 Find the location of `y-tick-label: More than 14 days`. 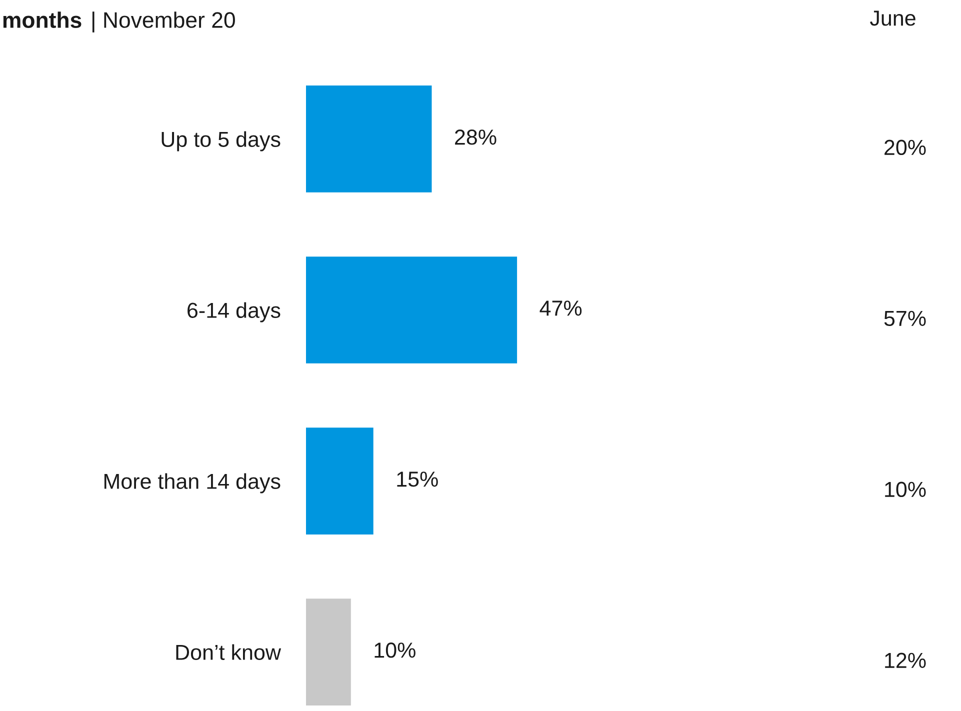

y-tick-label: More than 14 days is located at coordinates (192, 483).